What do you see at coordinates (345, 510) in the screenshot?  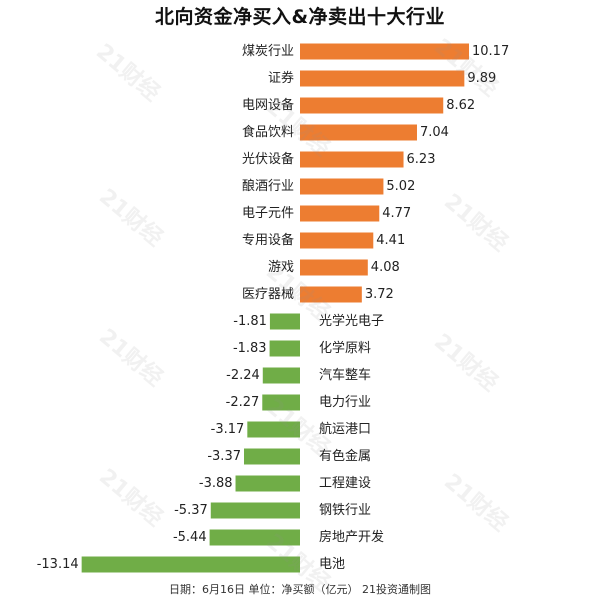 I see `category-label: 钢铁行业` at bounding box center [345, 510].